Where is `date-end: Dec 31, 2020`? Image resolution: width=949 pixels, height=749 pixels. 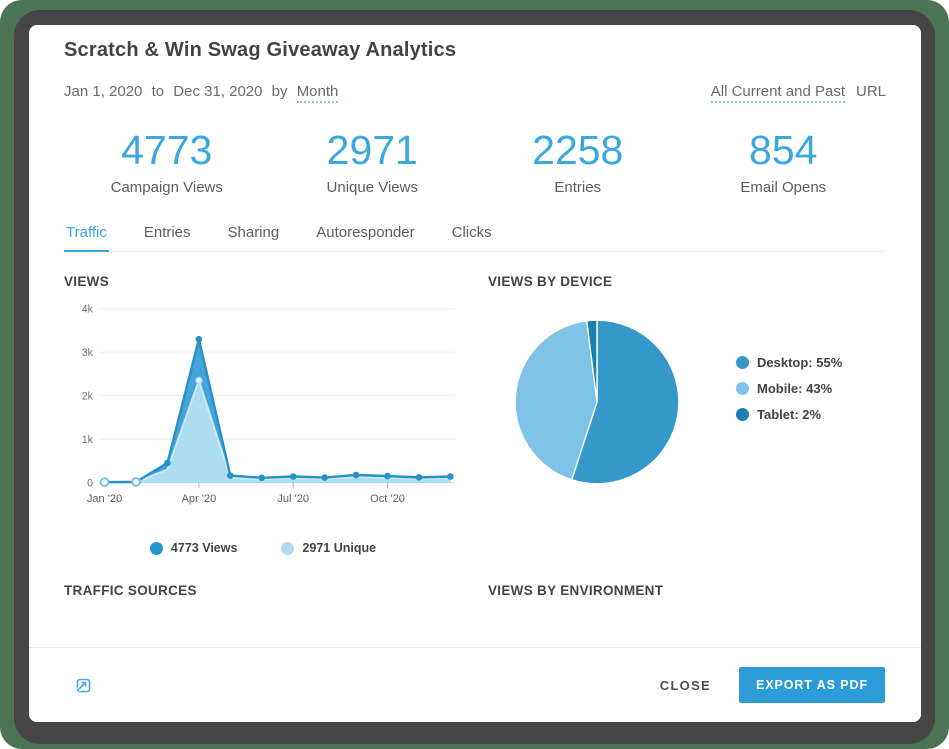
date-end: Dec 31, 2020 is located at coordinates (218, 91).